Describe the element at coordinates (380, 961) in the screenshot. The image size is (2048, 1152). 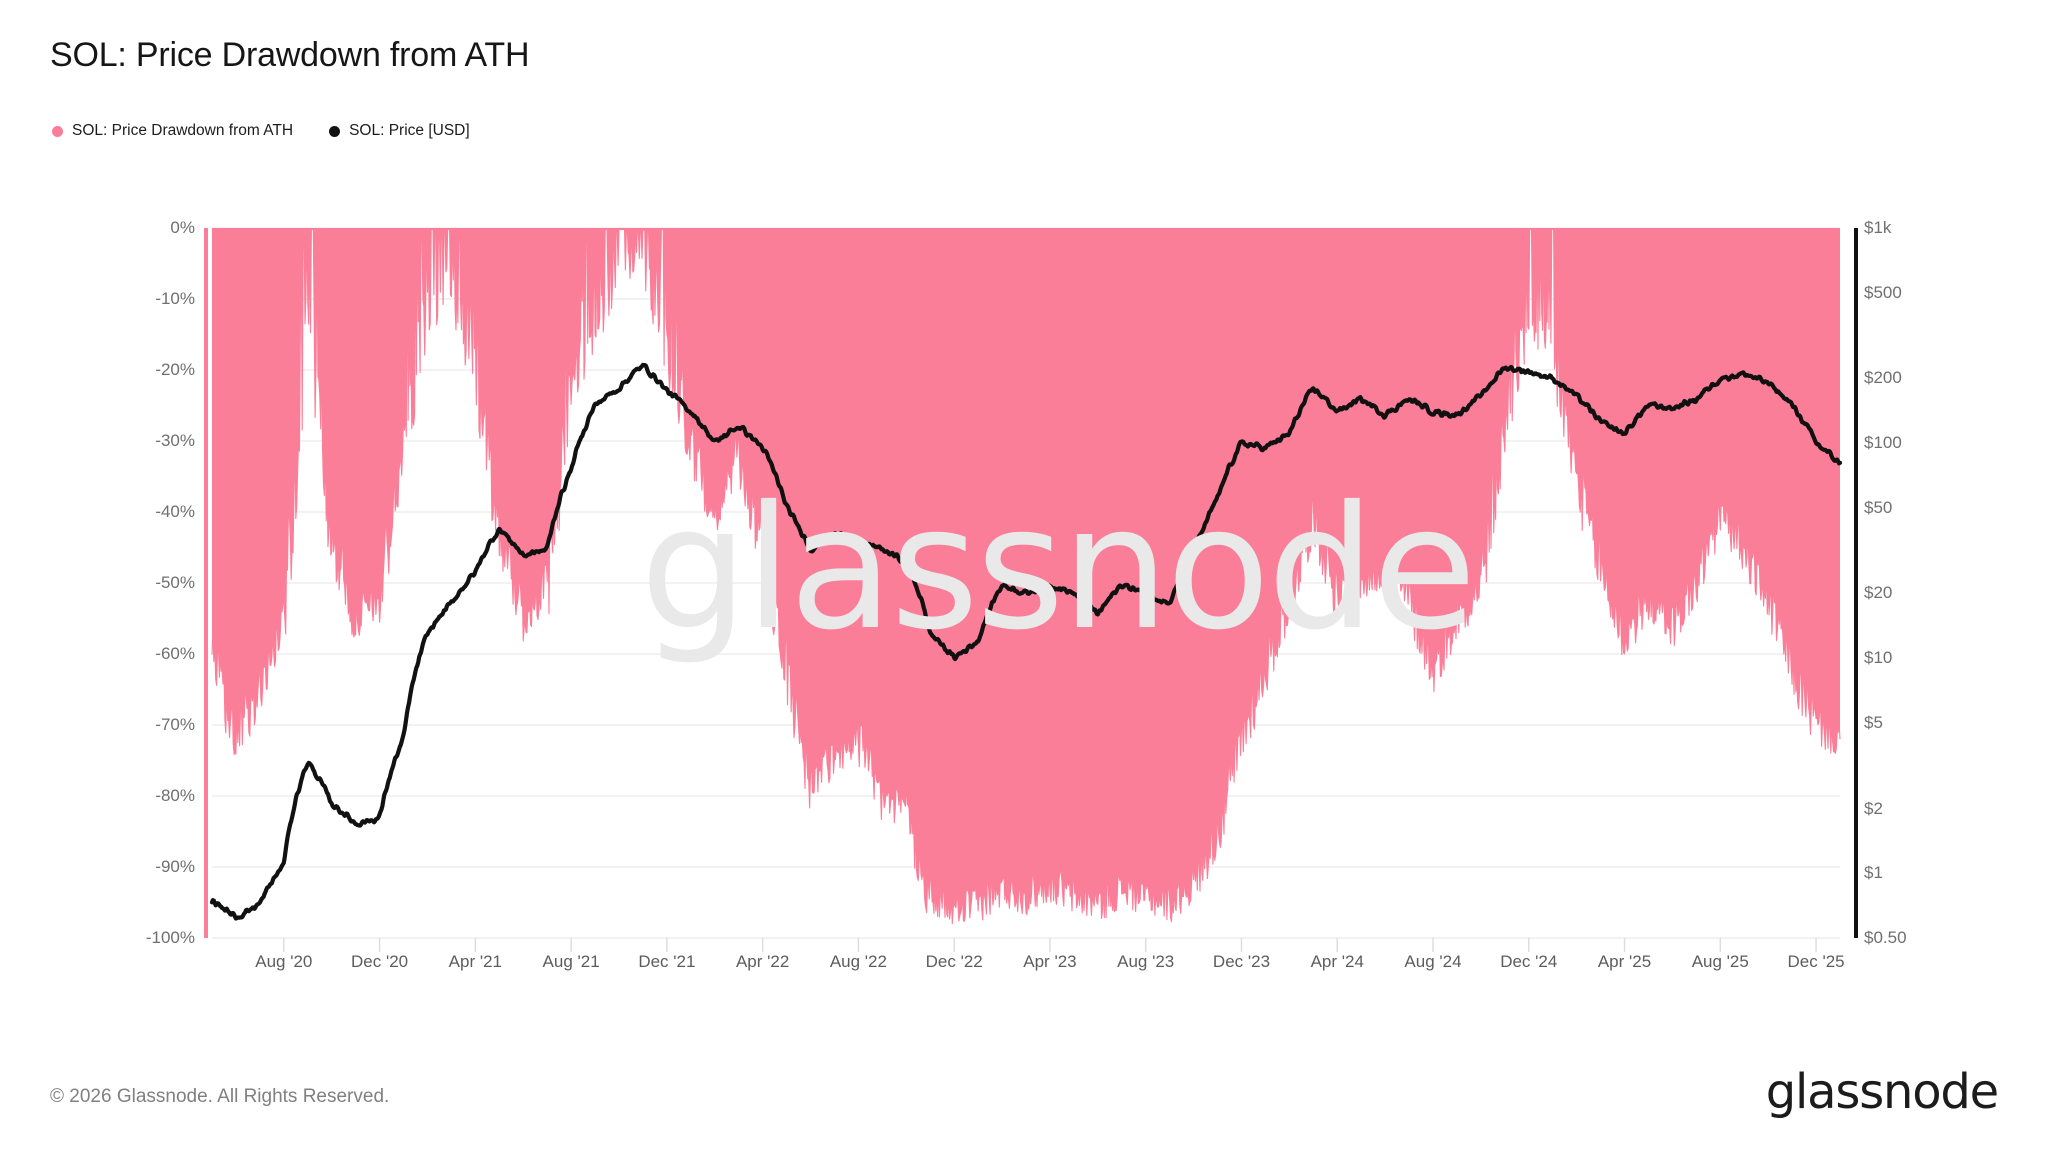
I see `x-axis-tick: Dec '20` at that location.